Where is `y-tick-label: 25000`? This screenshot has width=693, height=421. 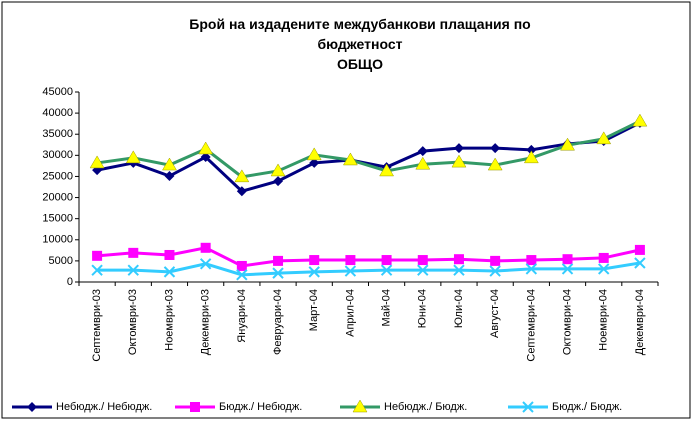 y-tick-label: 25000 is located at coordinates (57, 176).